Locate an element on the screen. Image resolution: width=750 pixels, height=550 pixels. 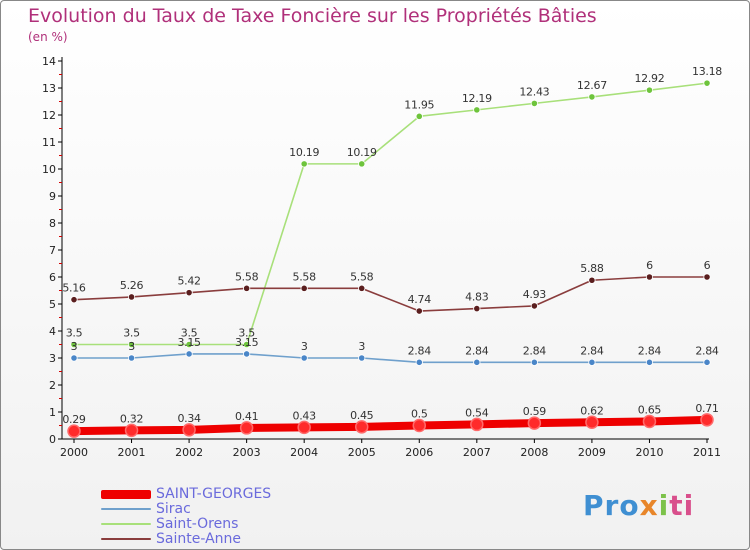
y-tick-label: 14 is located at coordinates (49, 61).